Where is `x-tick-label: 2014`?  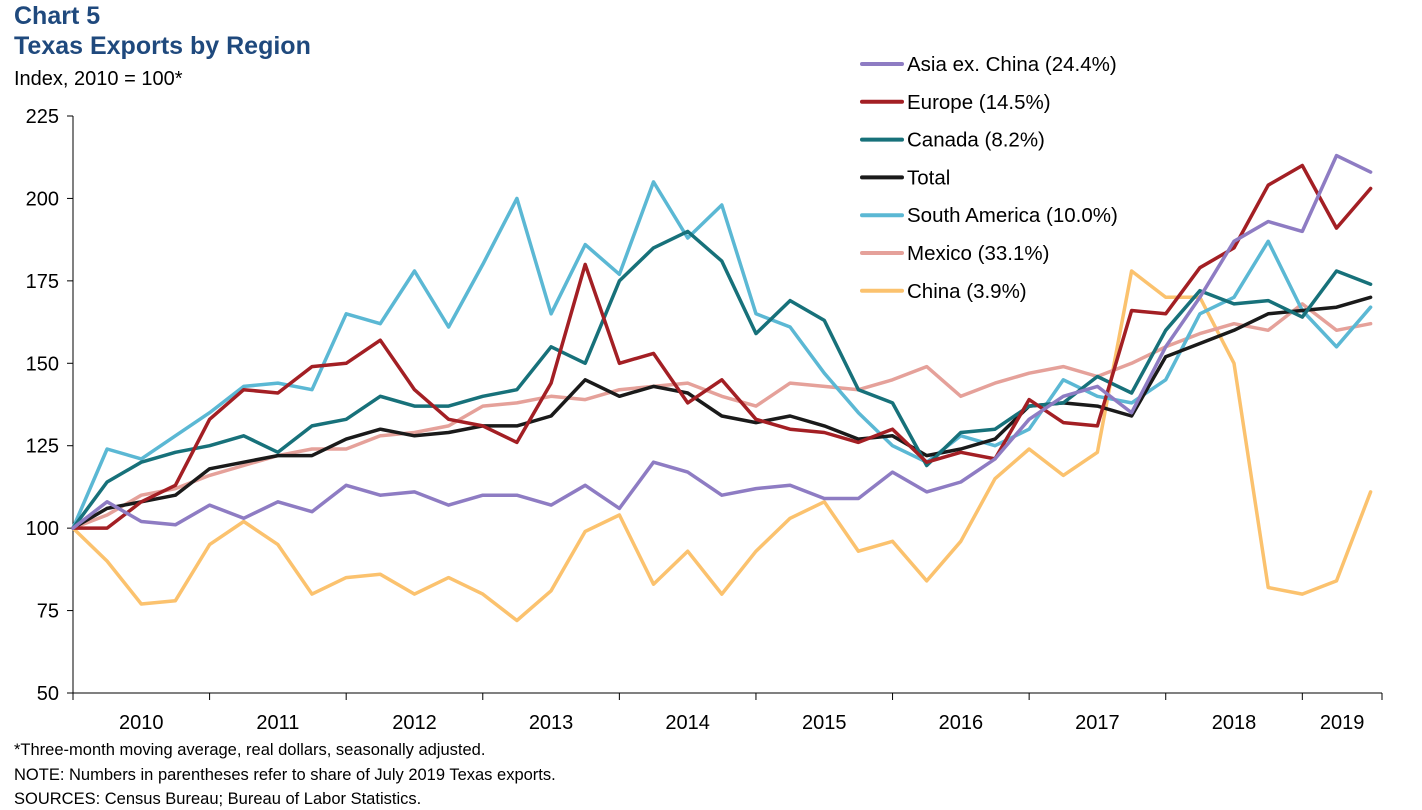
x-tick-label: 2014 is located at coordinates (687, 723).